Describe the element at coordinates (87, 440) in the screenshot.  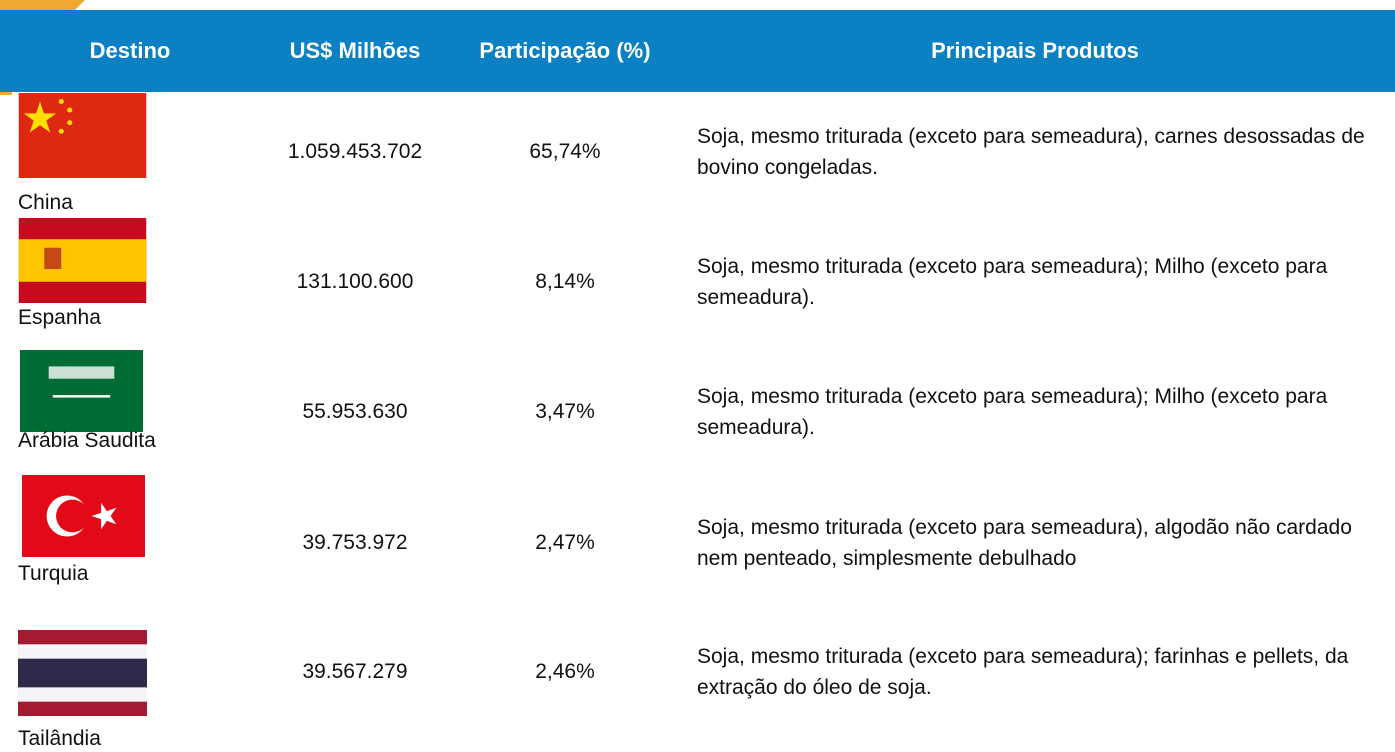
I see `country-name: Arábia Saudita` at that location.